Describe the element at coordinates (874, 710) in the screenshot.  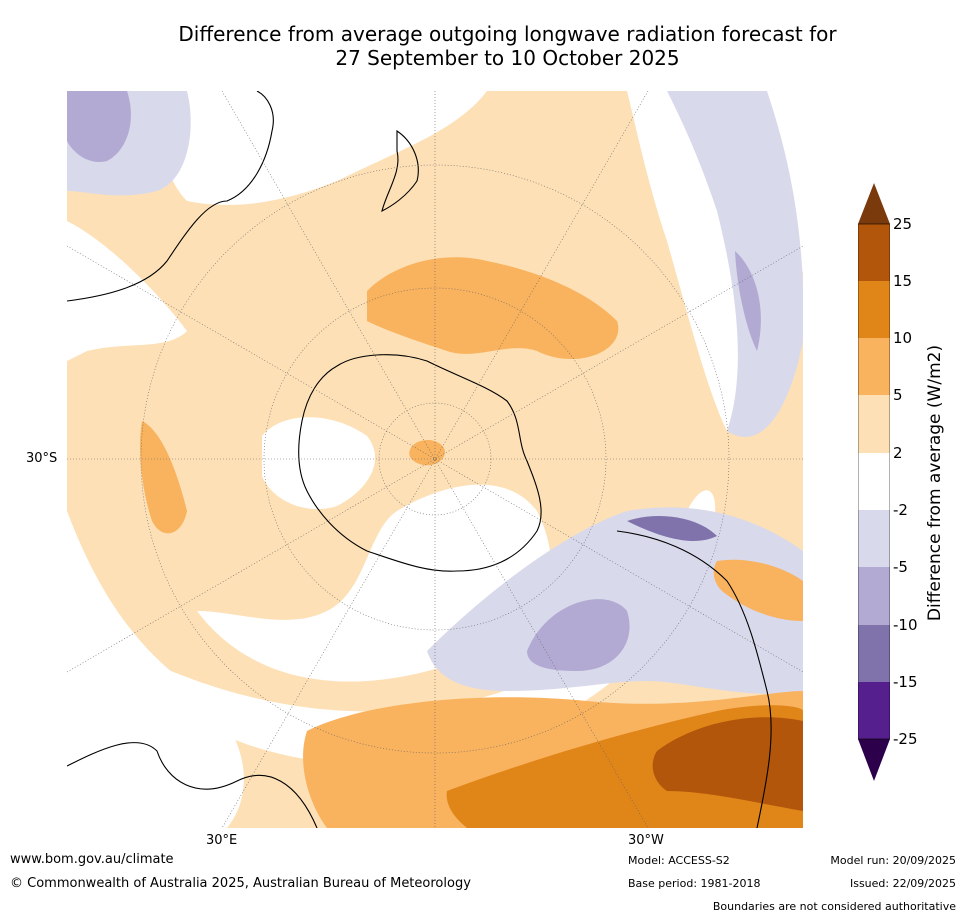
I see `colorbar-segment-neg25-neg15` at that location.